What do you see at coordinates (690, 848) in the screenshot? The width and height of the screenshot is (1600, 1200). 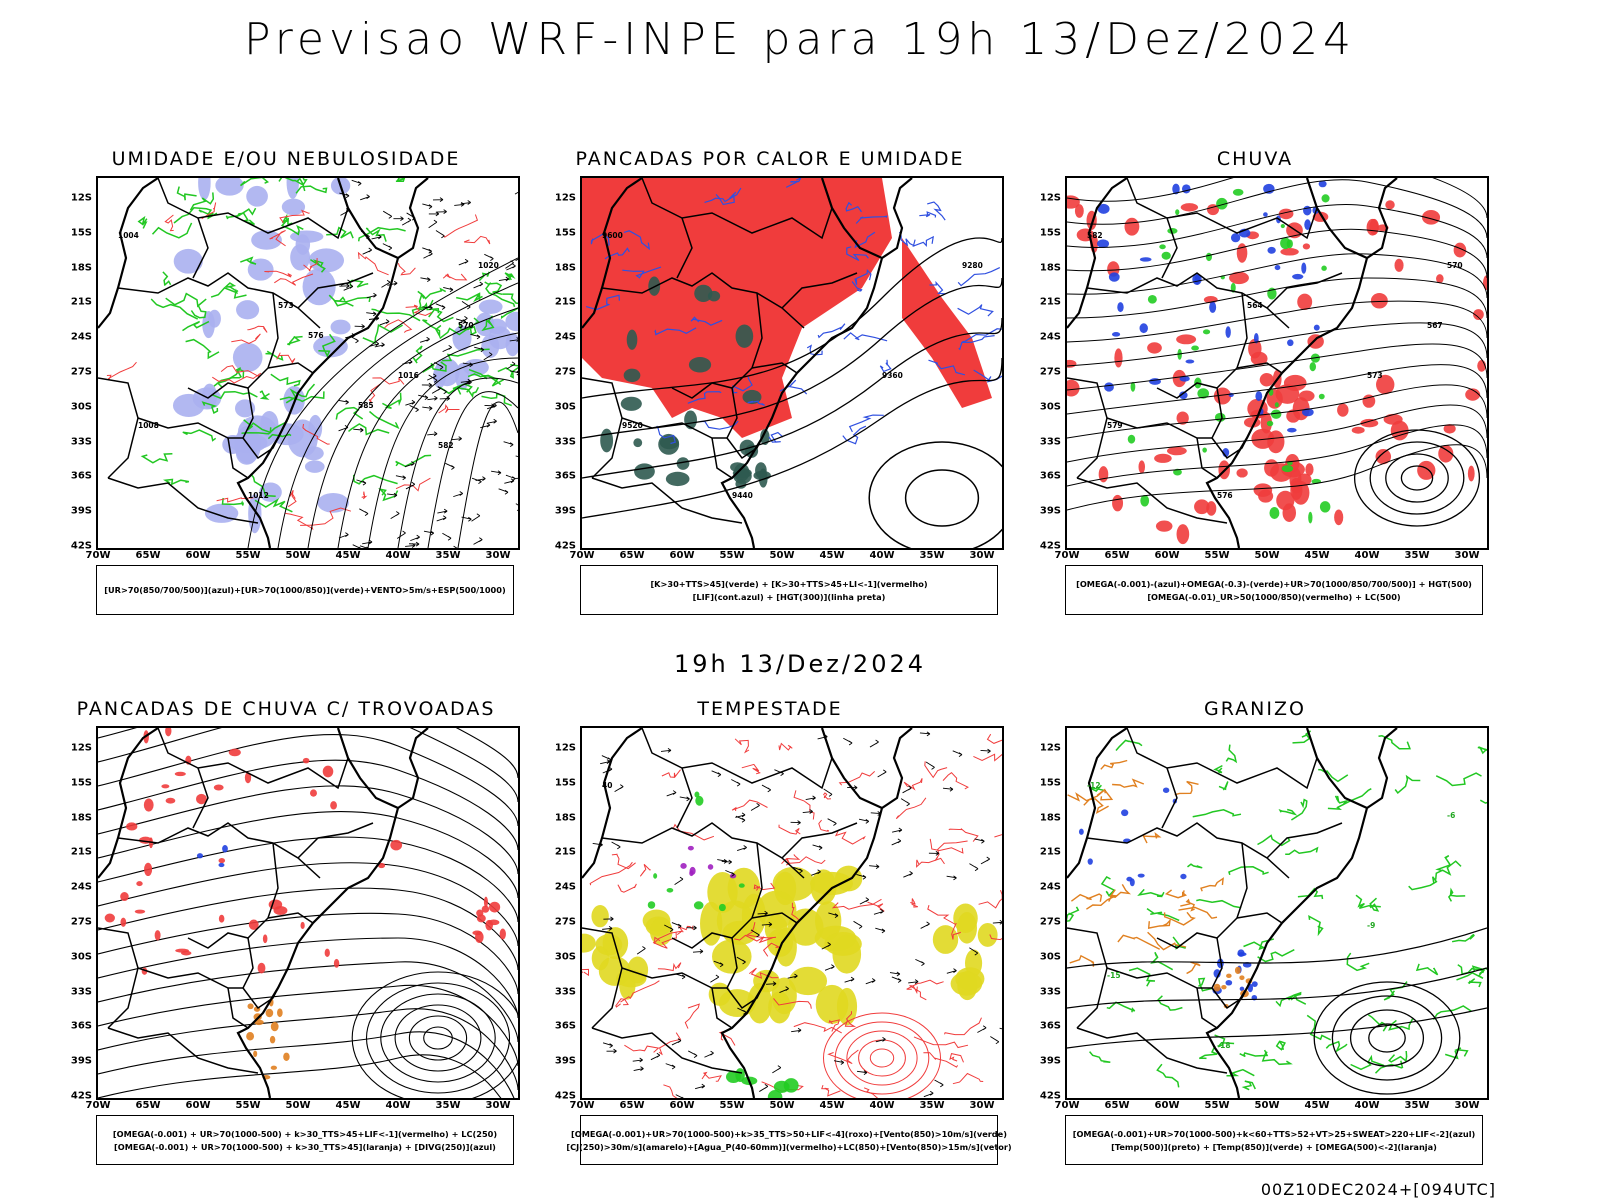 I see `storm-purple-area` at bounding box center [690, 848].